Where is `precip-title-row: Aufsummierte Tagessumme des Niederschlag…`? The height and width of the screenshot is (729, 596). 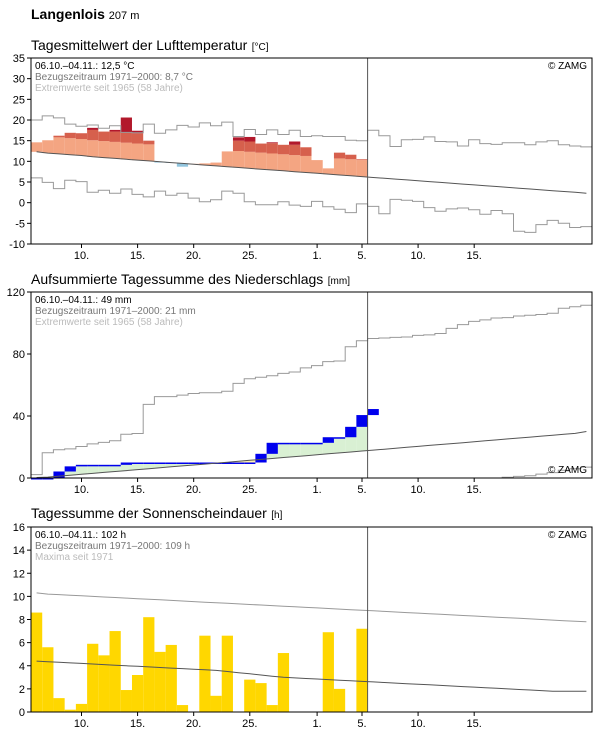
precip-title-row: Aufsummierte Tagessumme des Niederschlag… is located at coordinates (190, 280).